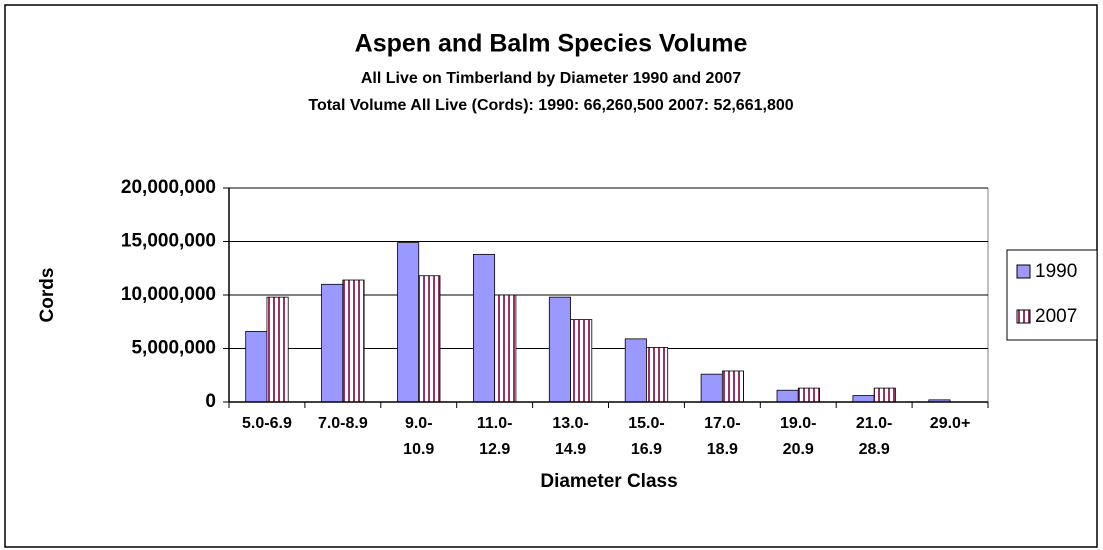 This screenshot has height=550, width=1103. I want to click on legend-label: 2007, so click(1056, 316).